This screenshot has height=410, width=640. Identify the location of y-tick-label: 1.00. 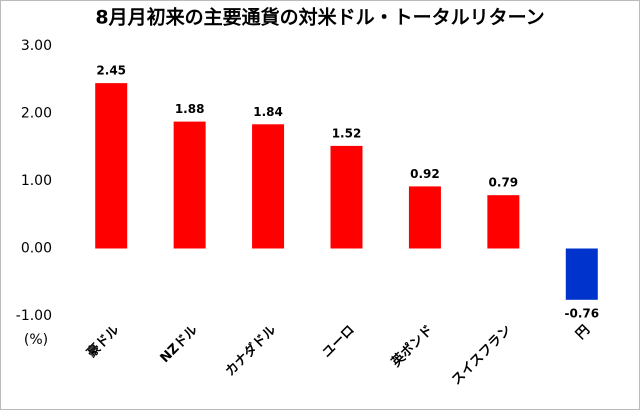
(36, 181).